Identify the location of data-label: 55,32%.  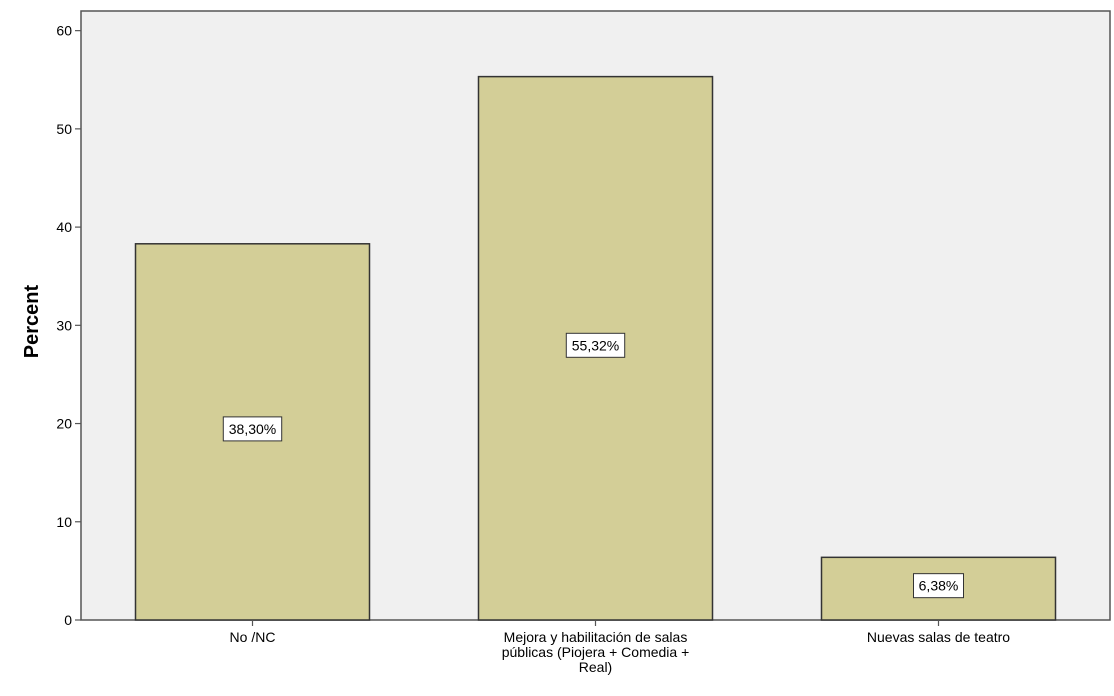
(595, 345).